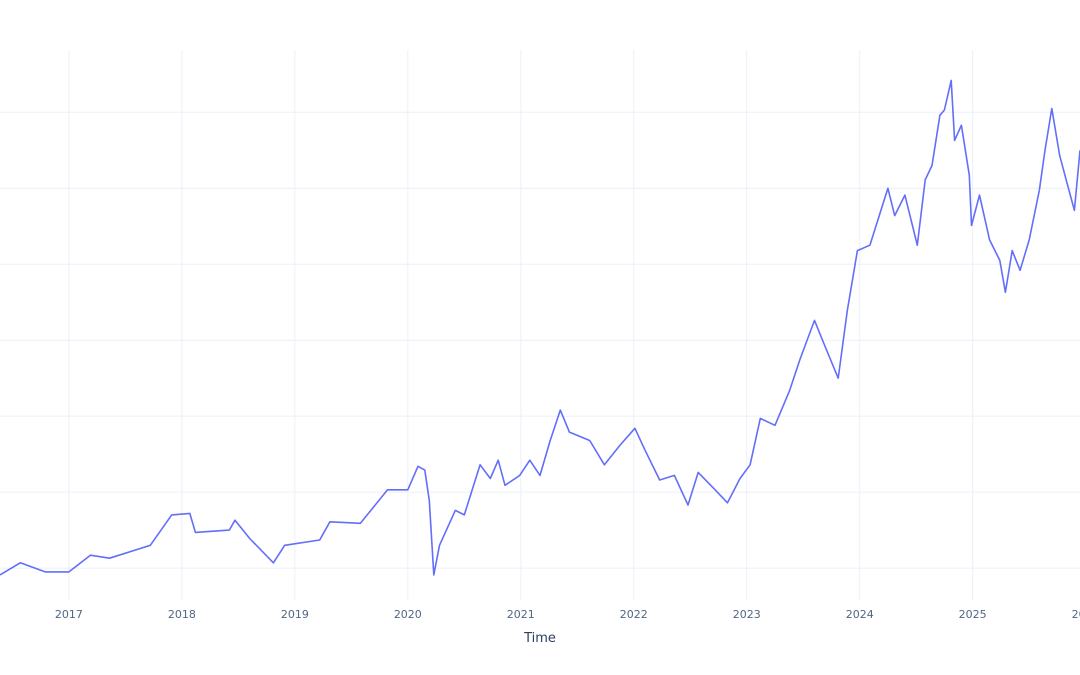  I want to click on x-axis-ticks: 2017 2018 2019 2020 2021 2022 2023 2024 2025 2026, so click(567, 614).